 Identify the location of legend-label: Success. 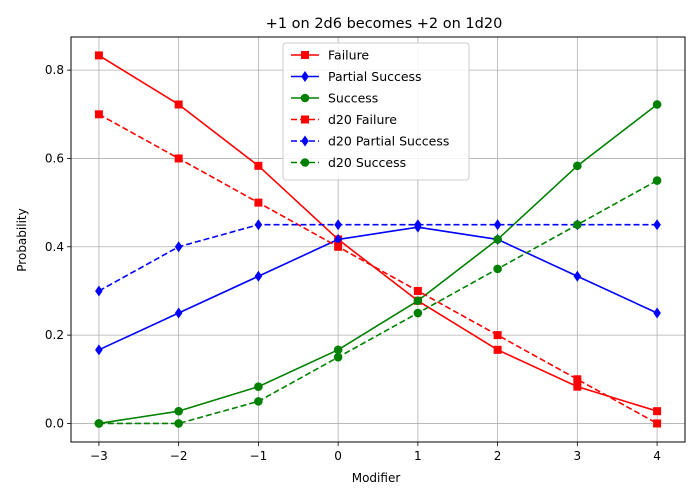
(353, 98).